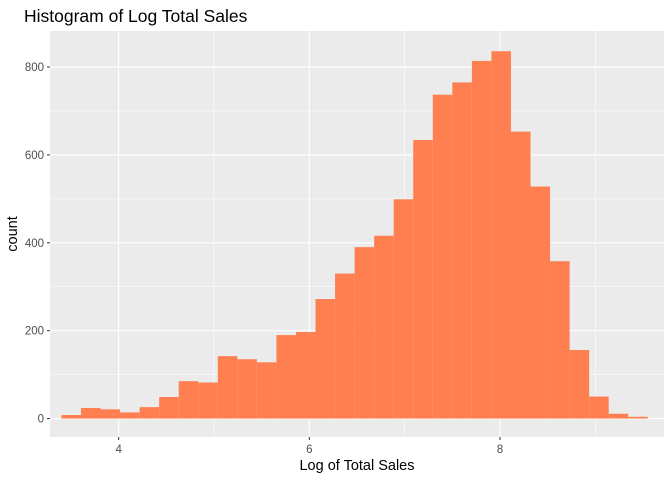 The height and width of the screenshot is (480, 672). Describe the element at coordinates (34, 332) in the screenshot. I see `y-tick-label: 200` at that location.